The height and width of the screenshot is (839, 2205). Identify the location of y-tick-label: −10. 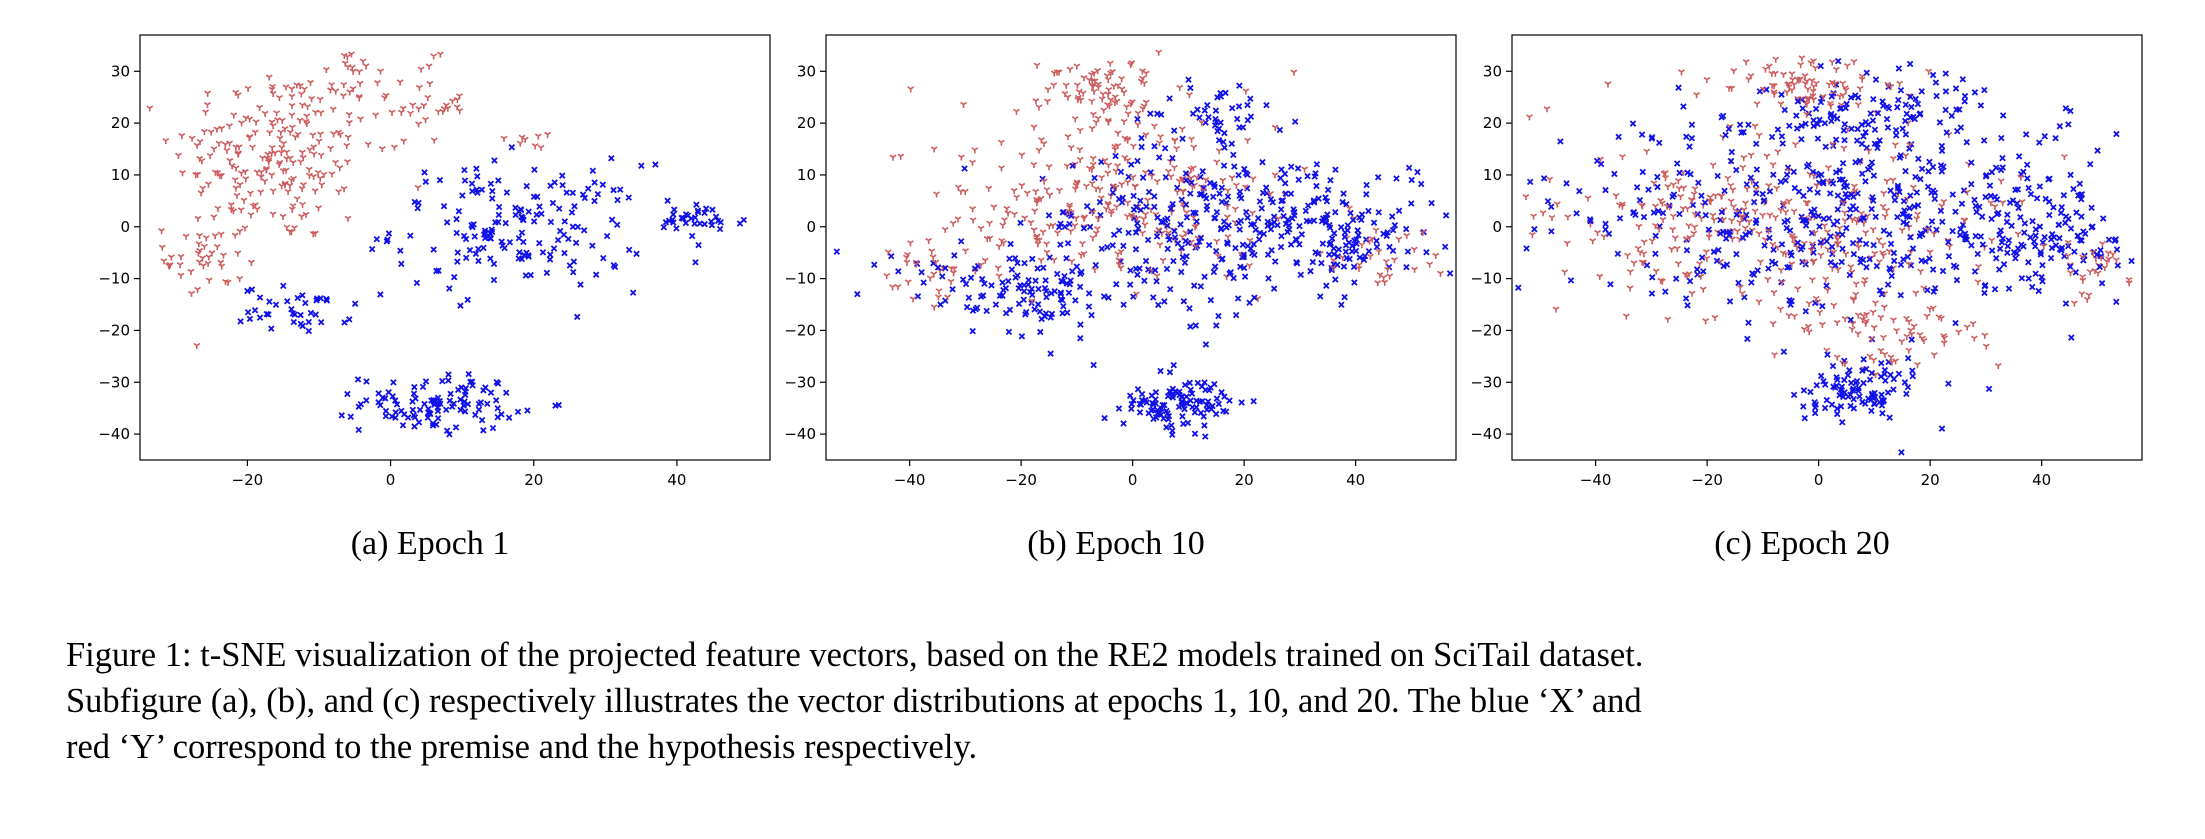
(1486, 279).